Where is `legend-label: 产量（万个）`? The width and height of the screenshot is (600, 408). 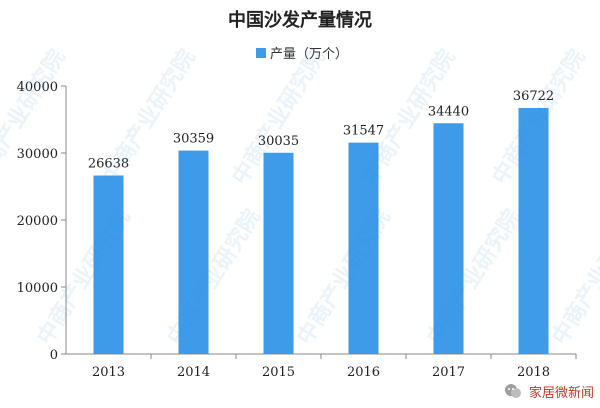 legend-label: 产量（万个） is located at coordinates (309, 54).